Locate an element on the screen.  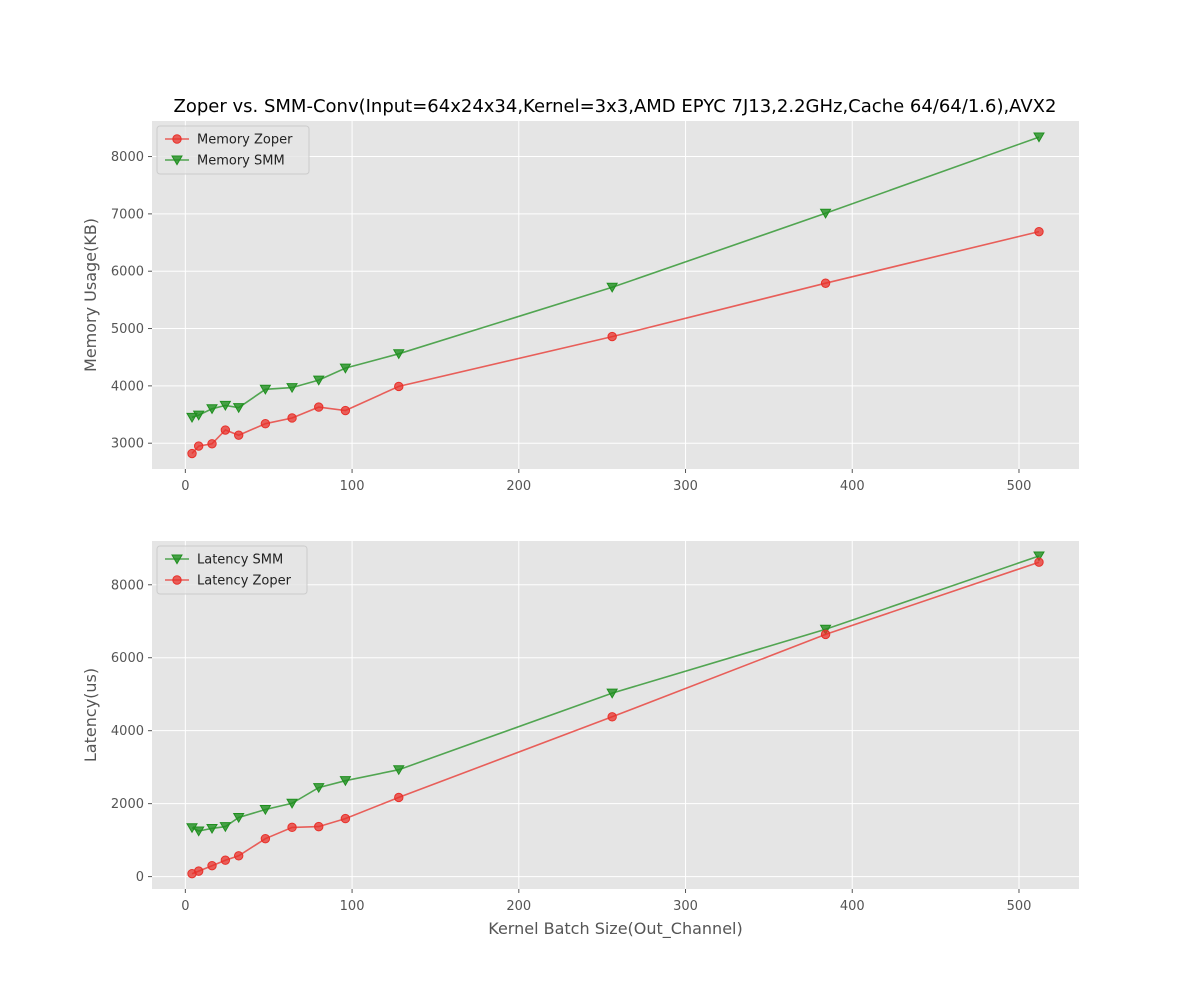
latency-x-tick-label: 200 is located at coordinates (518, 906).